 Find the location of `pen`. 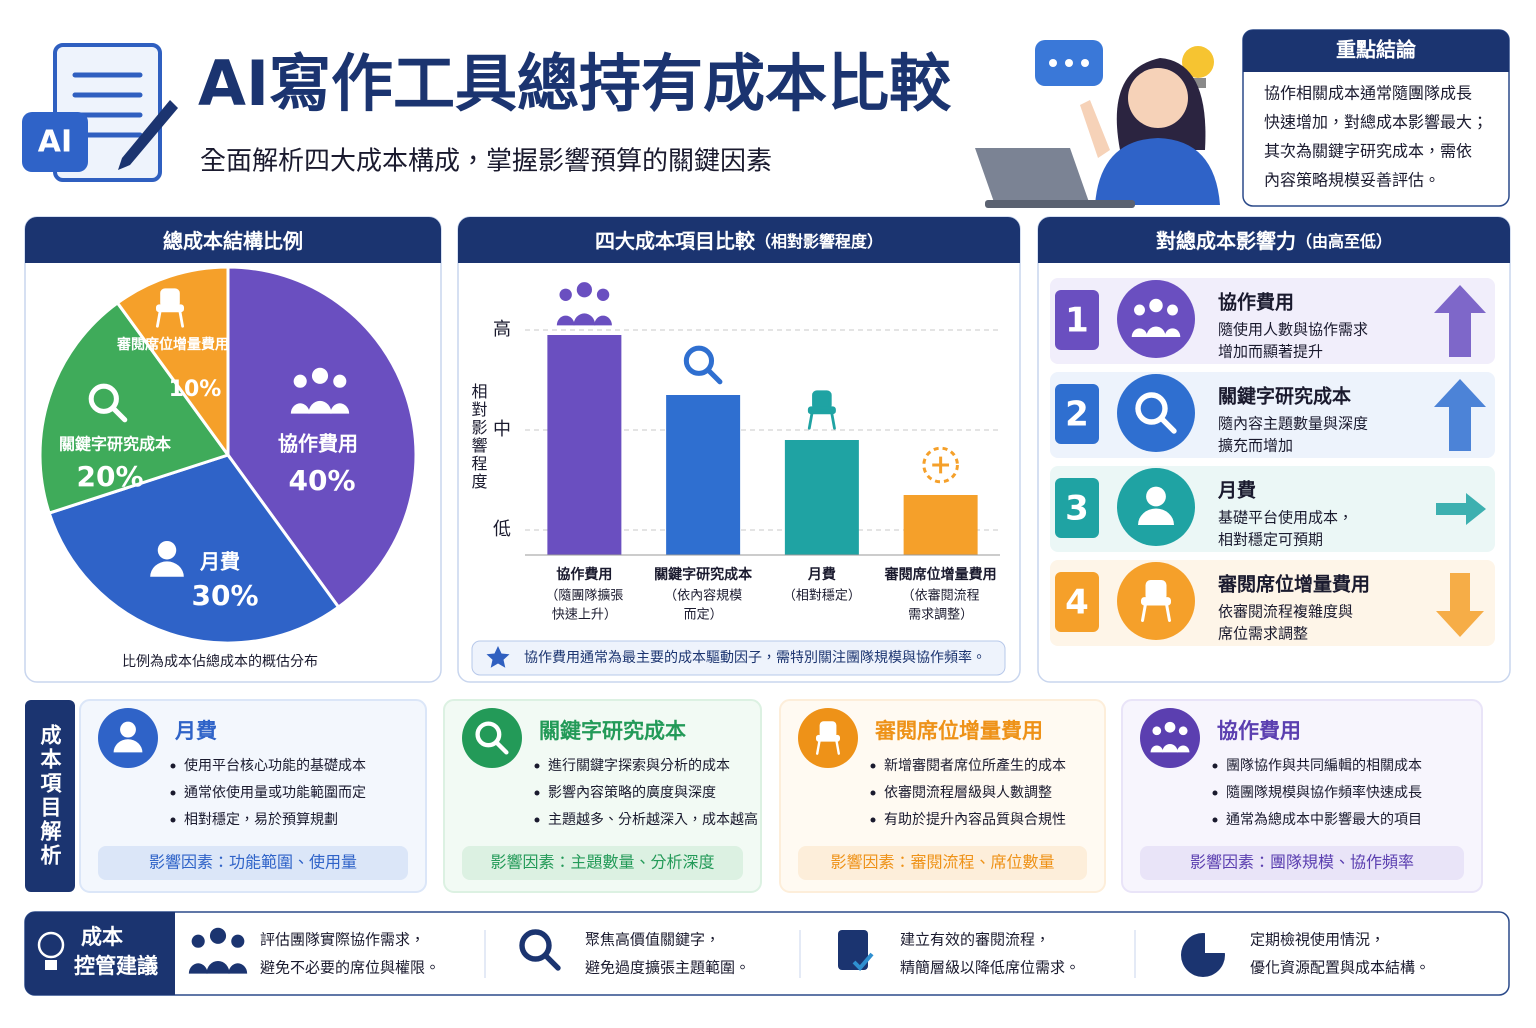

pen is located at coordinates (148, 135).